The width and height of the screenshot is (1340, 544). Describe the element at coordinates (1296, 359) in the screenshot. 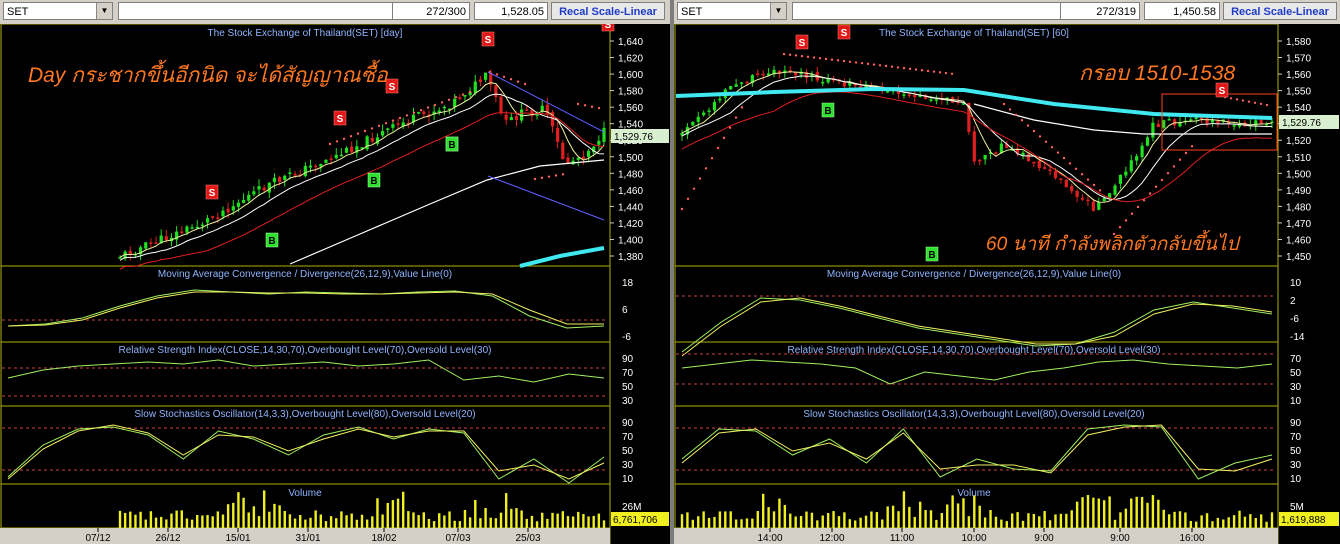

I see `right-indicator-tick-label: 70` at that location.